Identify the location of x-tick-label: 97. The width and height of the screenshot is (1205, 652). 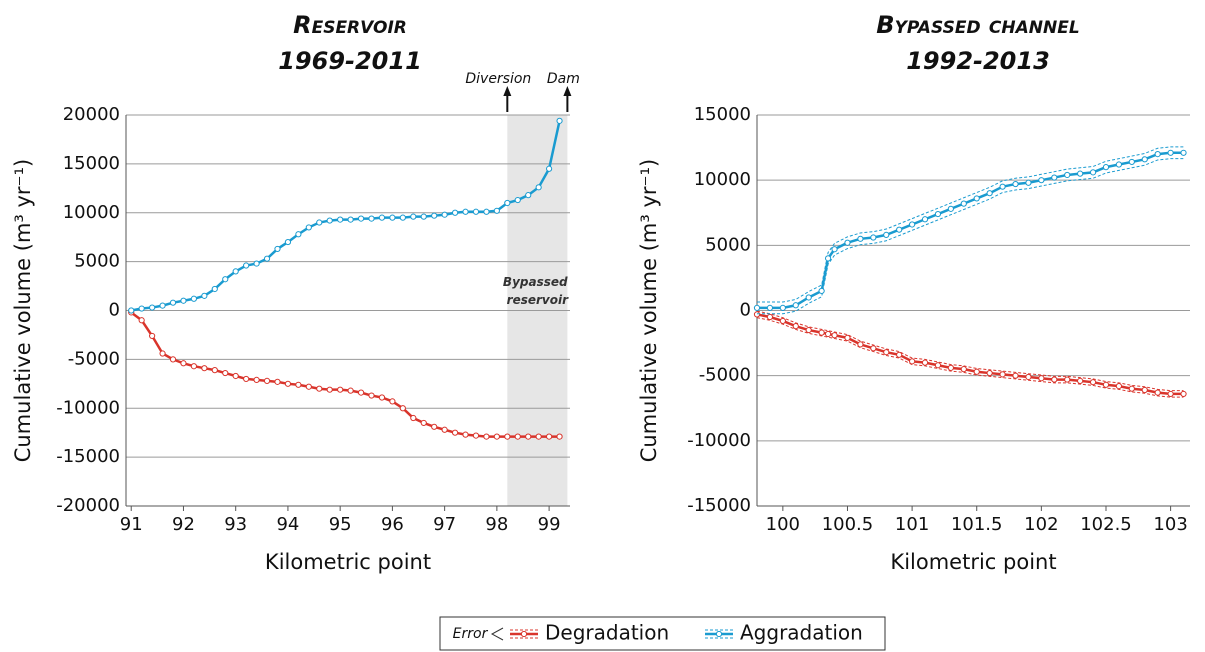
(444, 524).